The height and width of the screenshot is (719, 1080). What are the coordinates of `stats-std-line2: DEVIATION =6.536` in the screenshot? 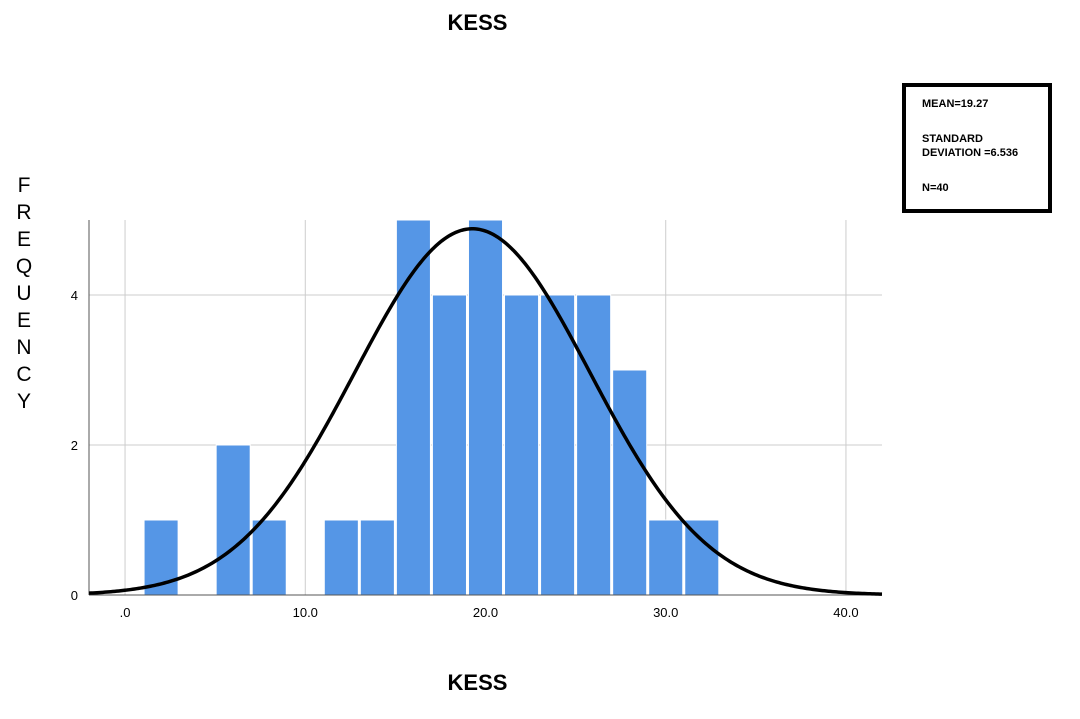 It's located at (970, 153).